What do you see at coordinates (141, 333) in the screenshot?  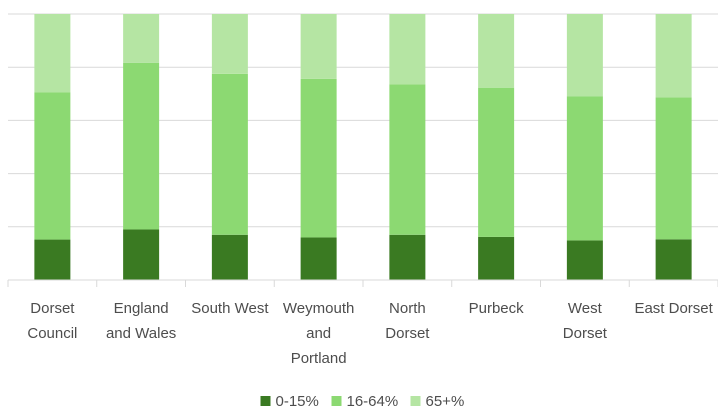 I see `category-label-line: and Wales` at bounding box center [141, 333].